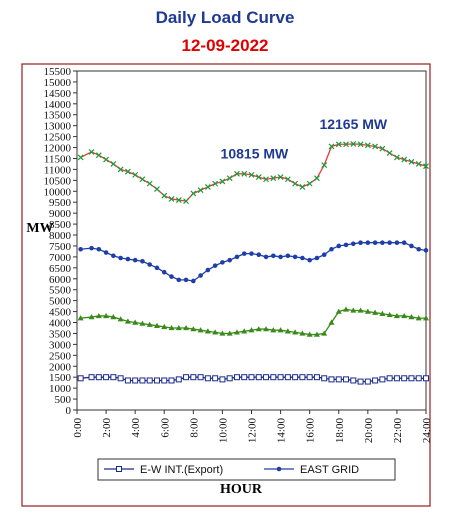 This screenshot has height=516, width=450. I want to click on legend-label: E-W INT.(Export), so click(181, 470).